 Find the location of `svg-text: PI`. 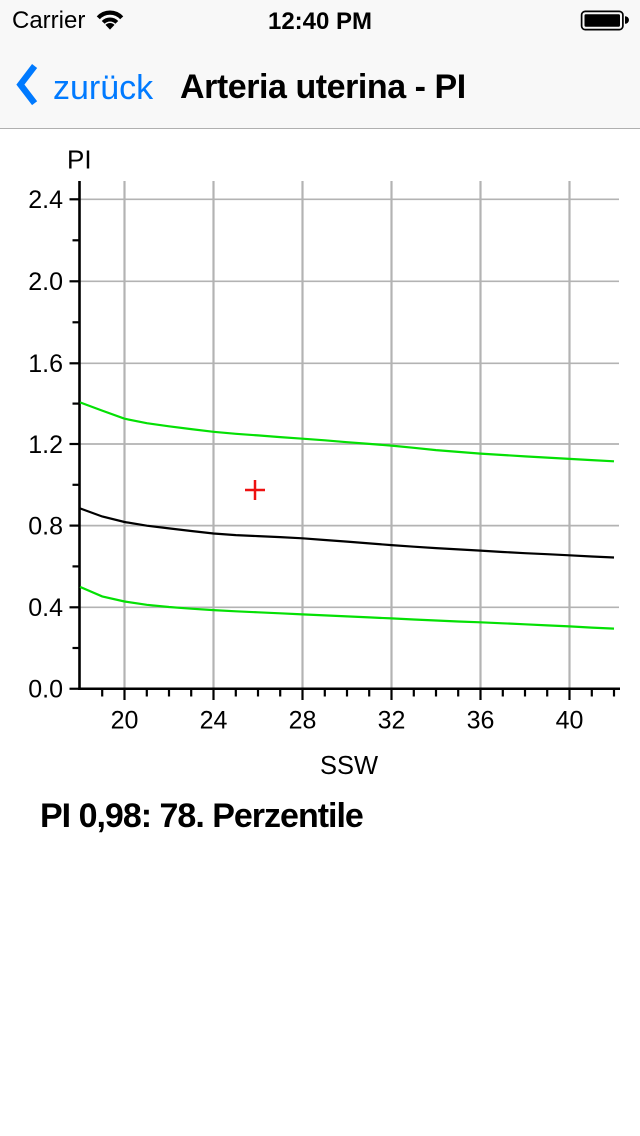

svg-text: PI is located at coordinates (79, 160).